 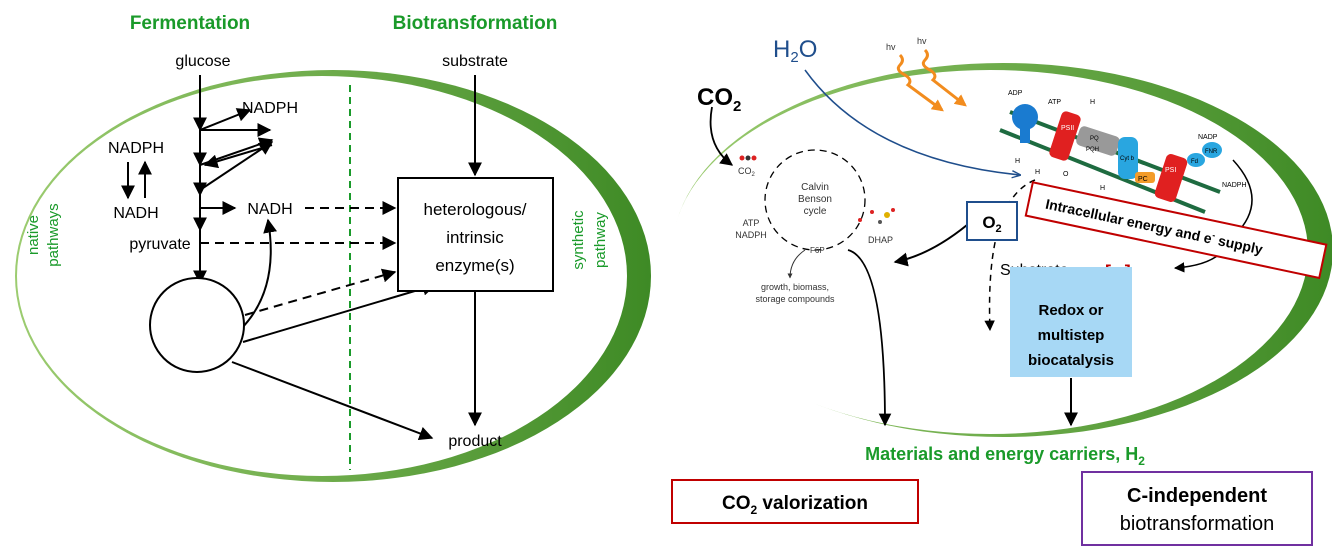 What do you see at coordinates (1005, 456) in the screenshot?
I see `materials-label: Materials and energy carriers, H2` at bounding box center [1005, 456].